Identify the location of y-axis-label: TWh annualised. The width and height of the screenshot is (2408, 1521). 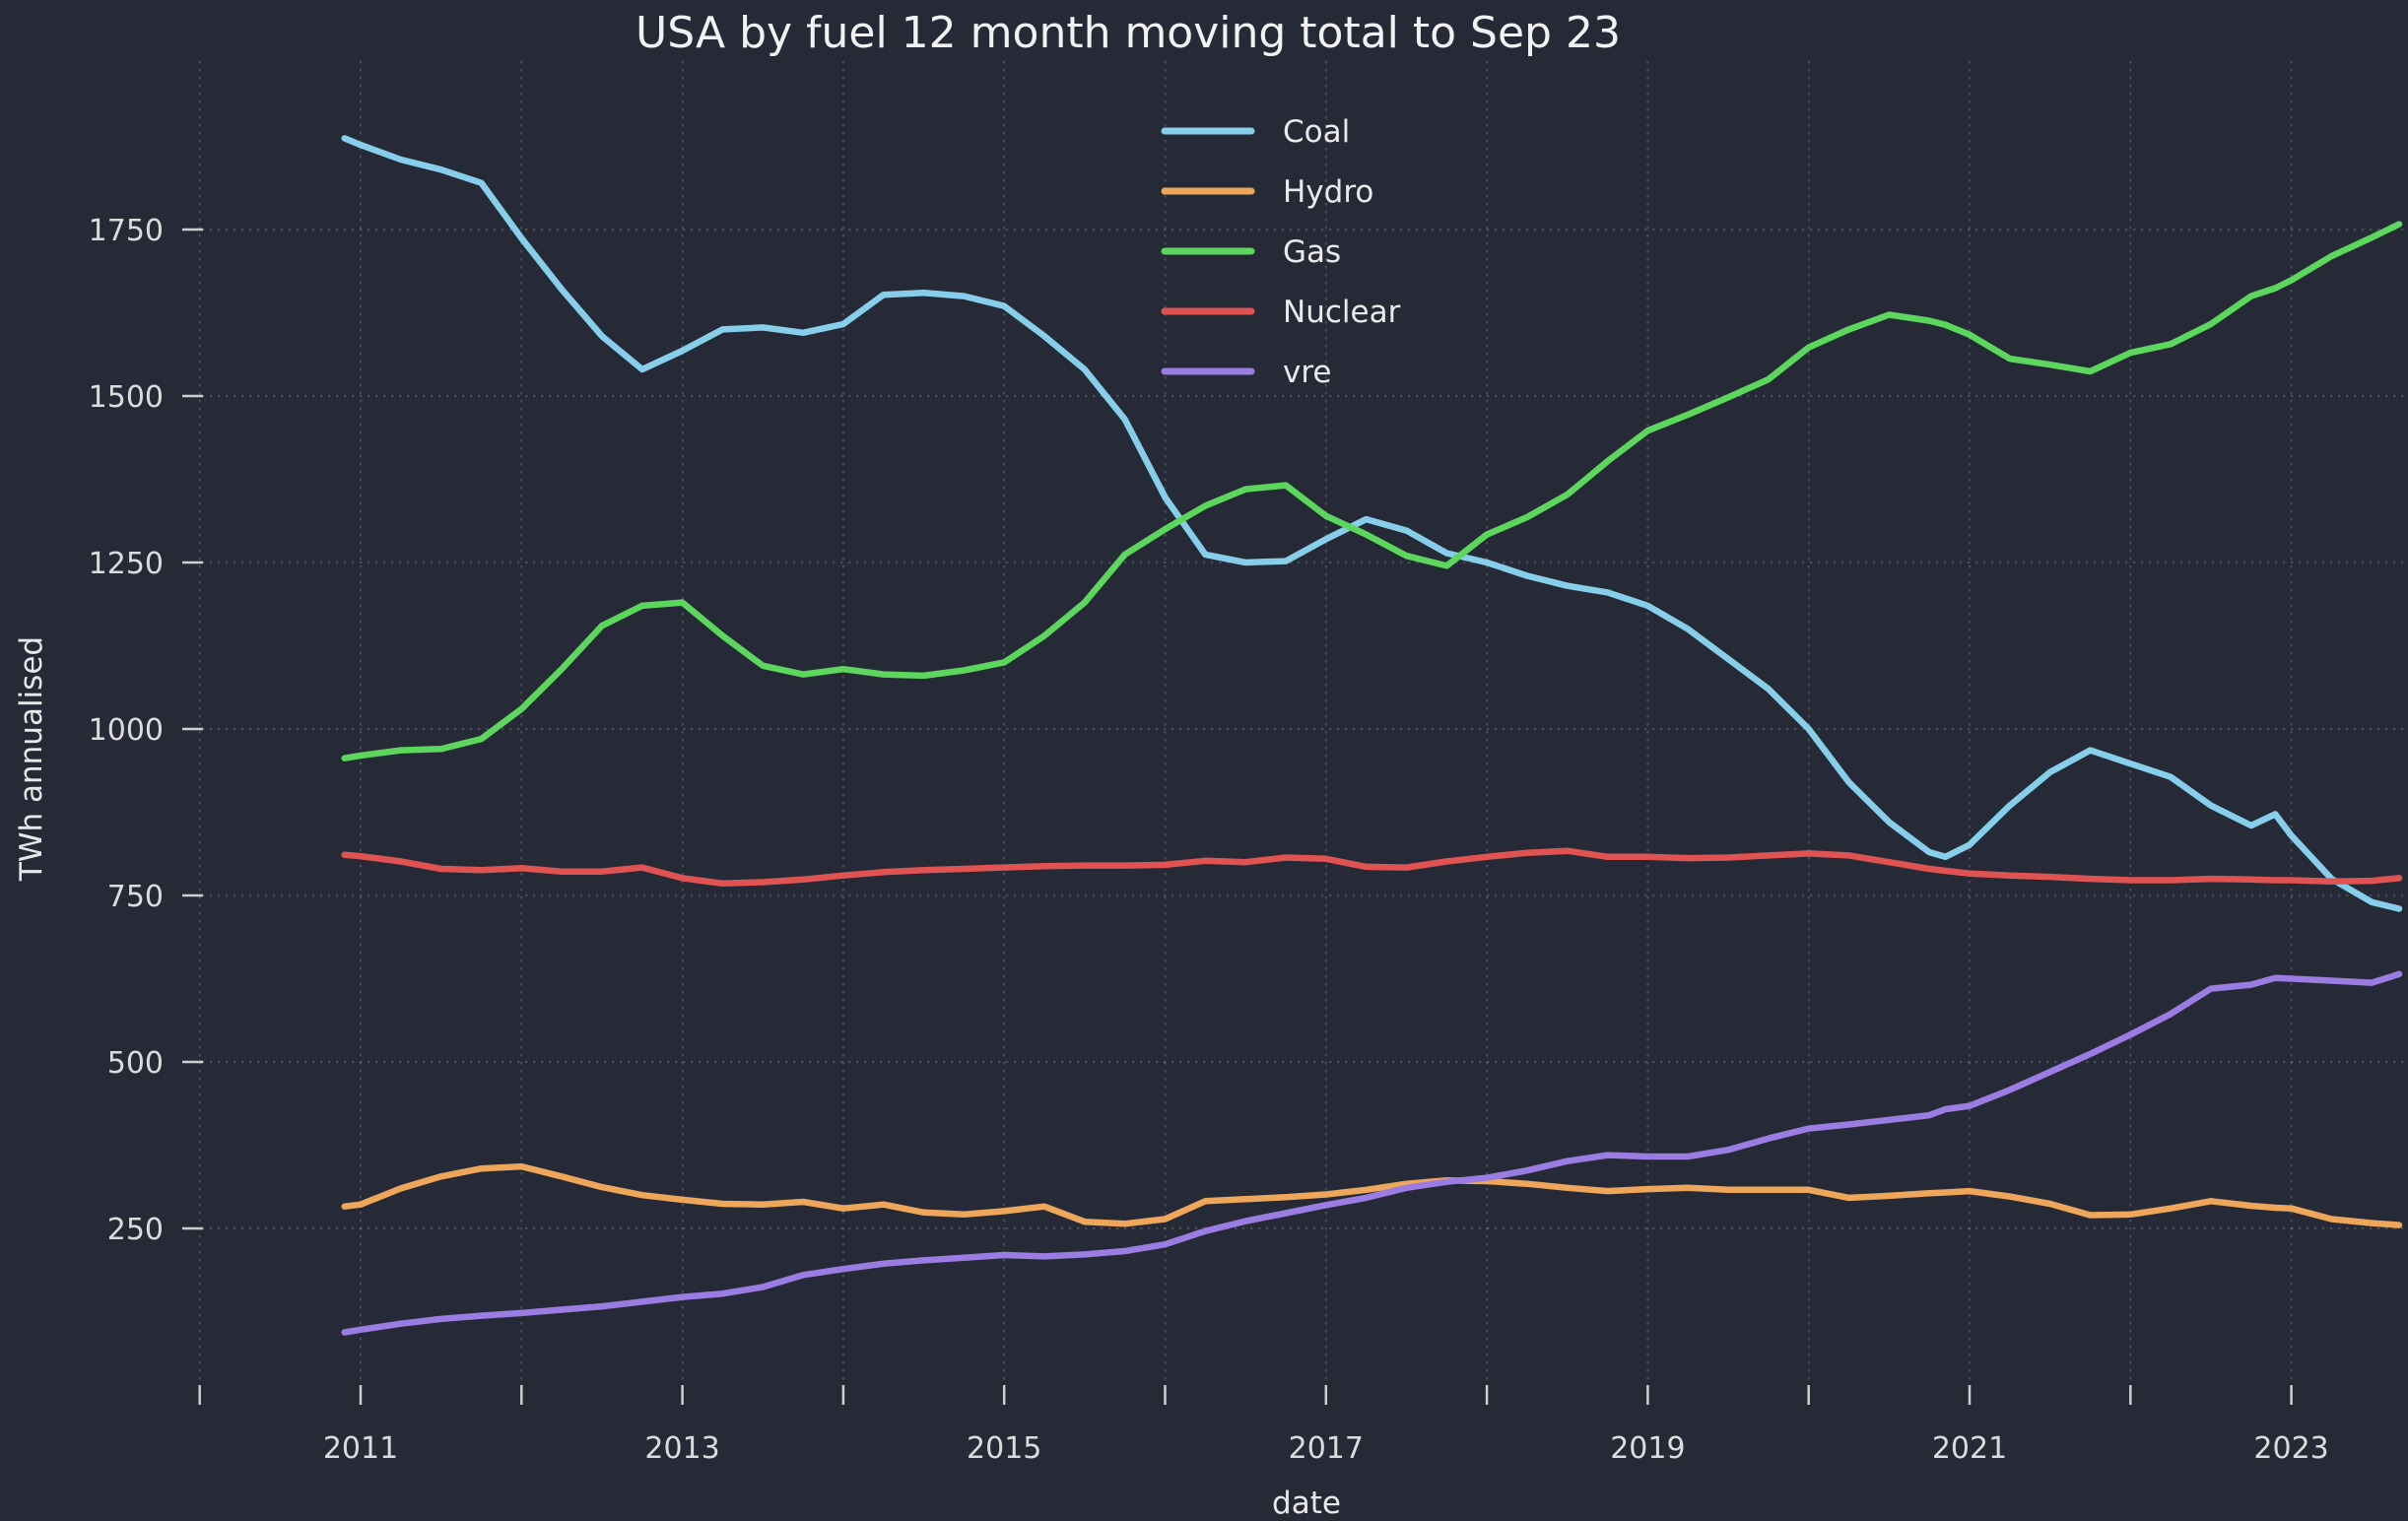
(31, 759).